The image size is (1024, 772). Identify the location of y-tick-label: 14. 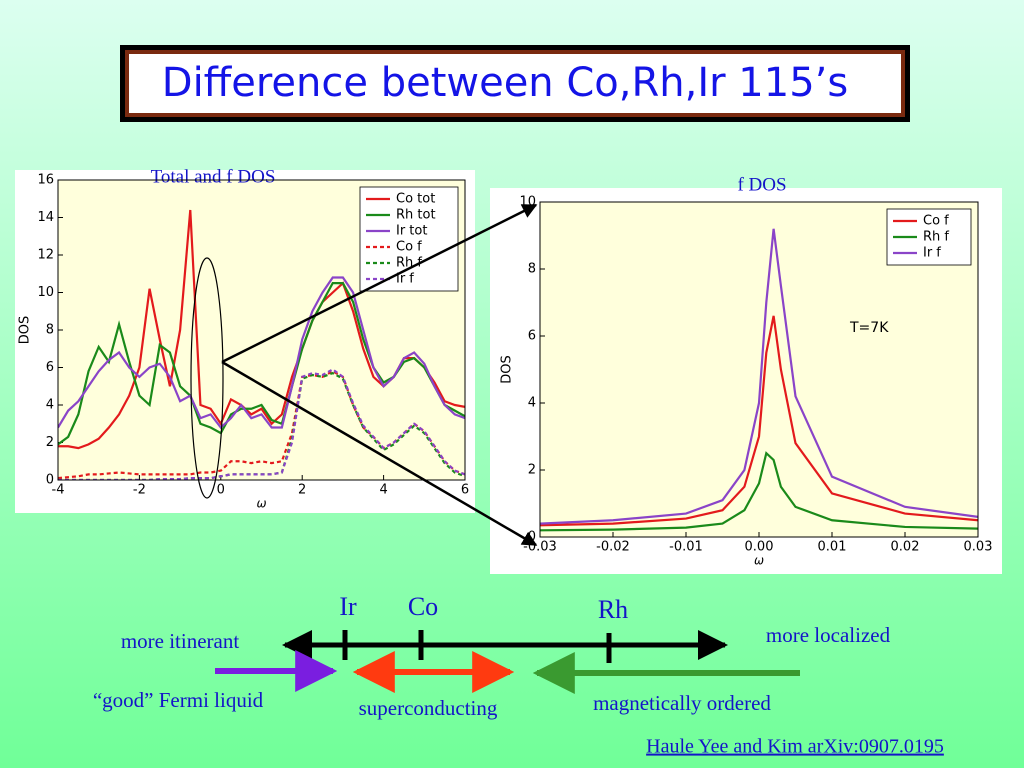
(45, 217).